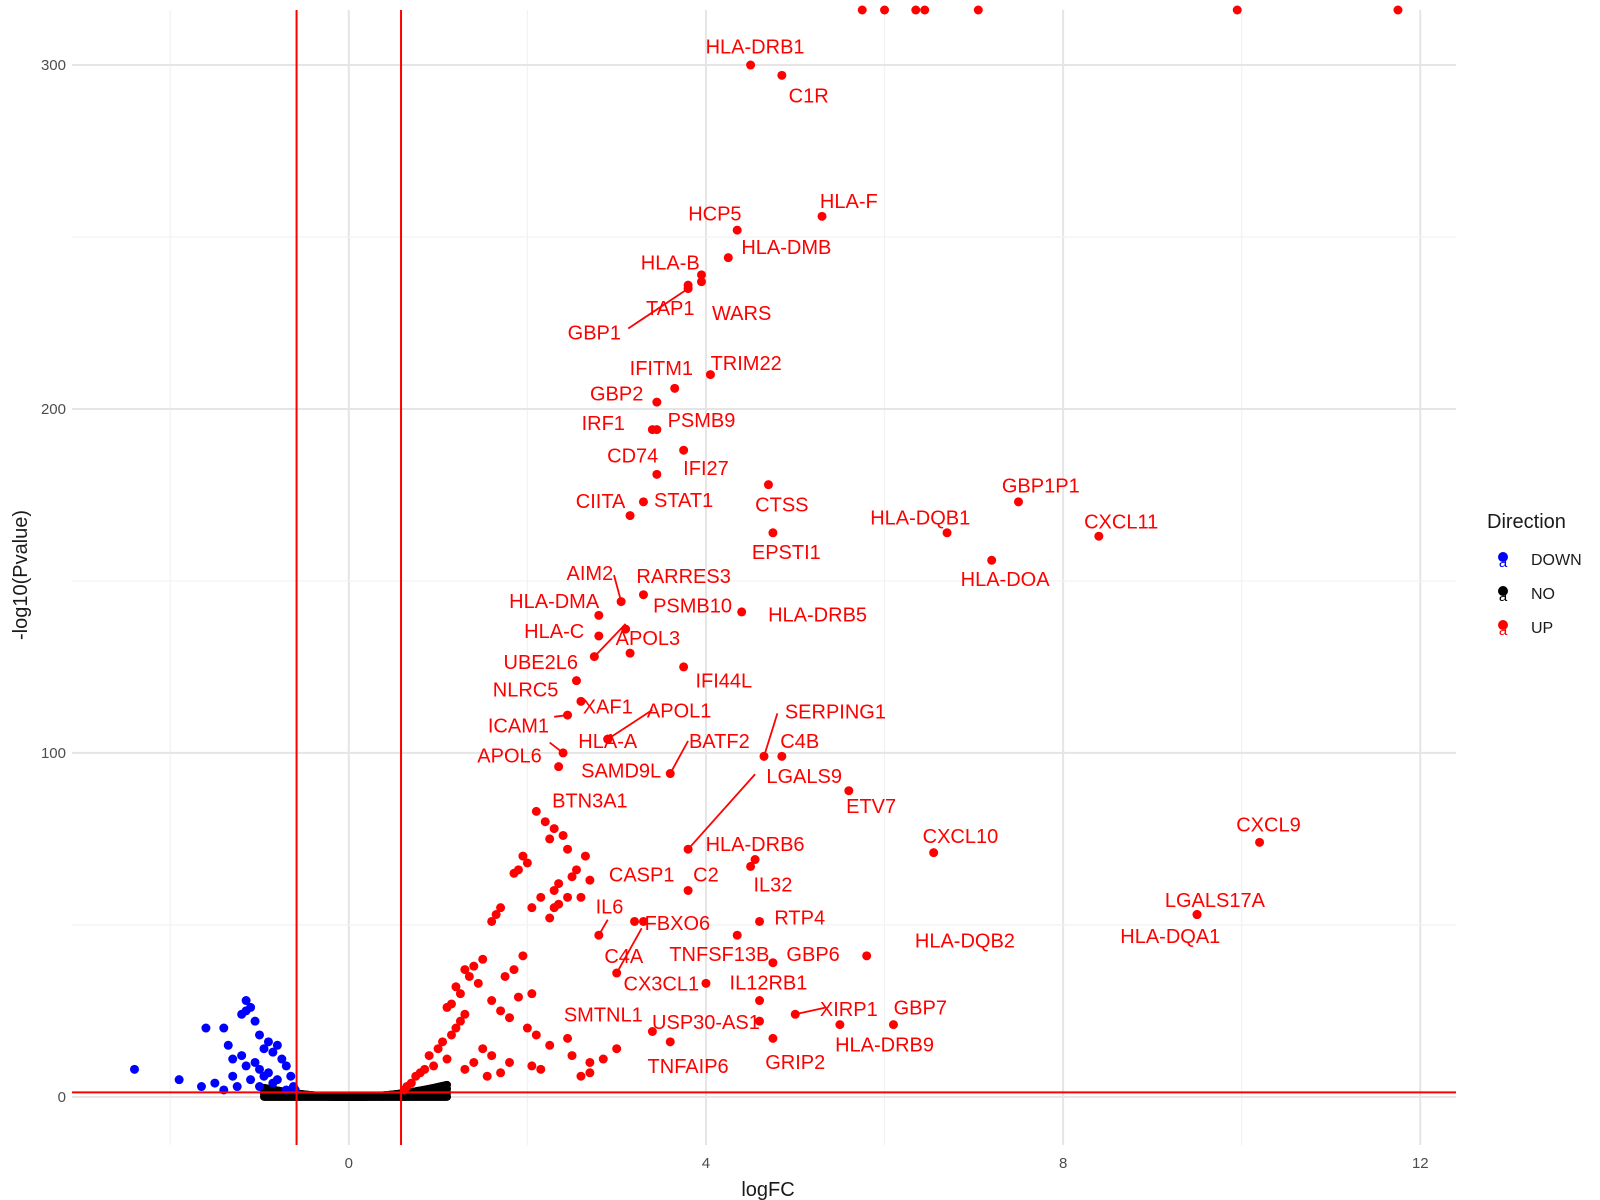  I want to click on y-tick-label: 100, so click(53, 753).